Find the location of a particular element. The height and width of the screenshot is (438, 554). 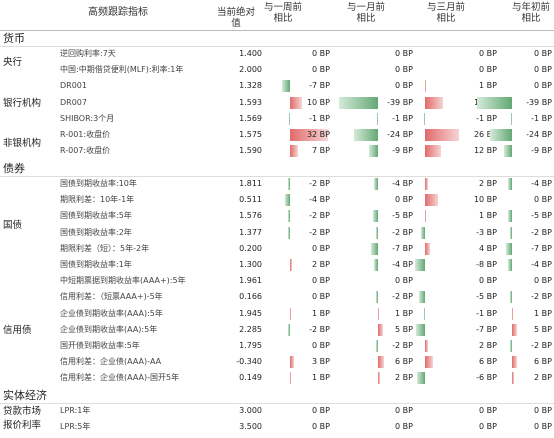

indicator-name: 国债到期收益率:1年 is located at coordinates (96, 264).